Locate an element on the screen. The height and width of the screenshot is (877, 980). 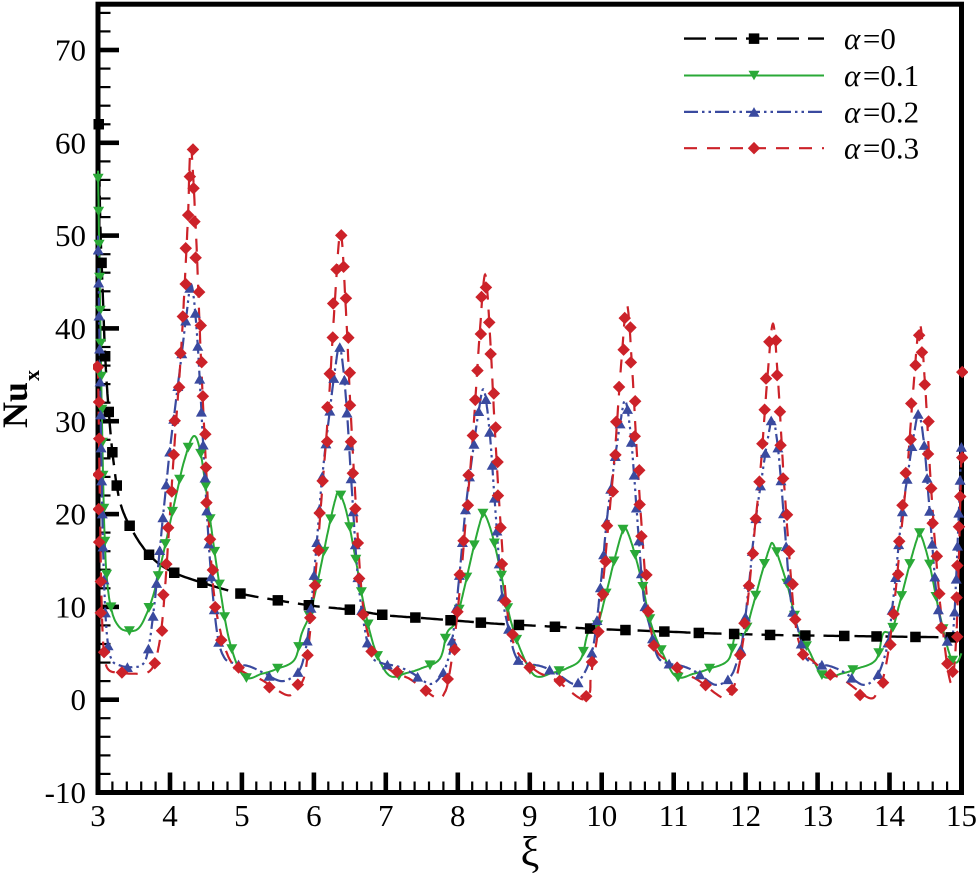
svg-text: α =0.1 is located at coordinates (881, 75).